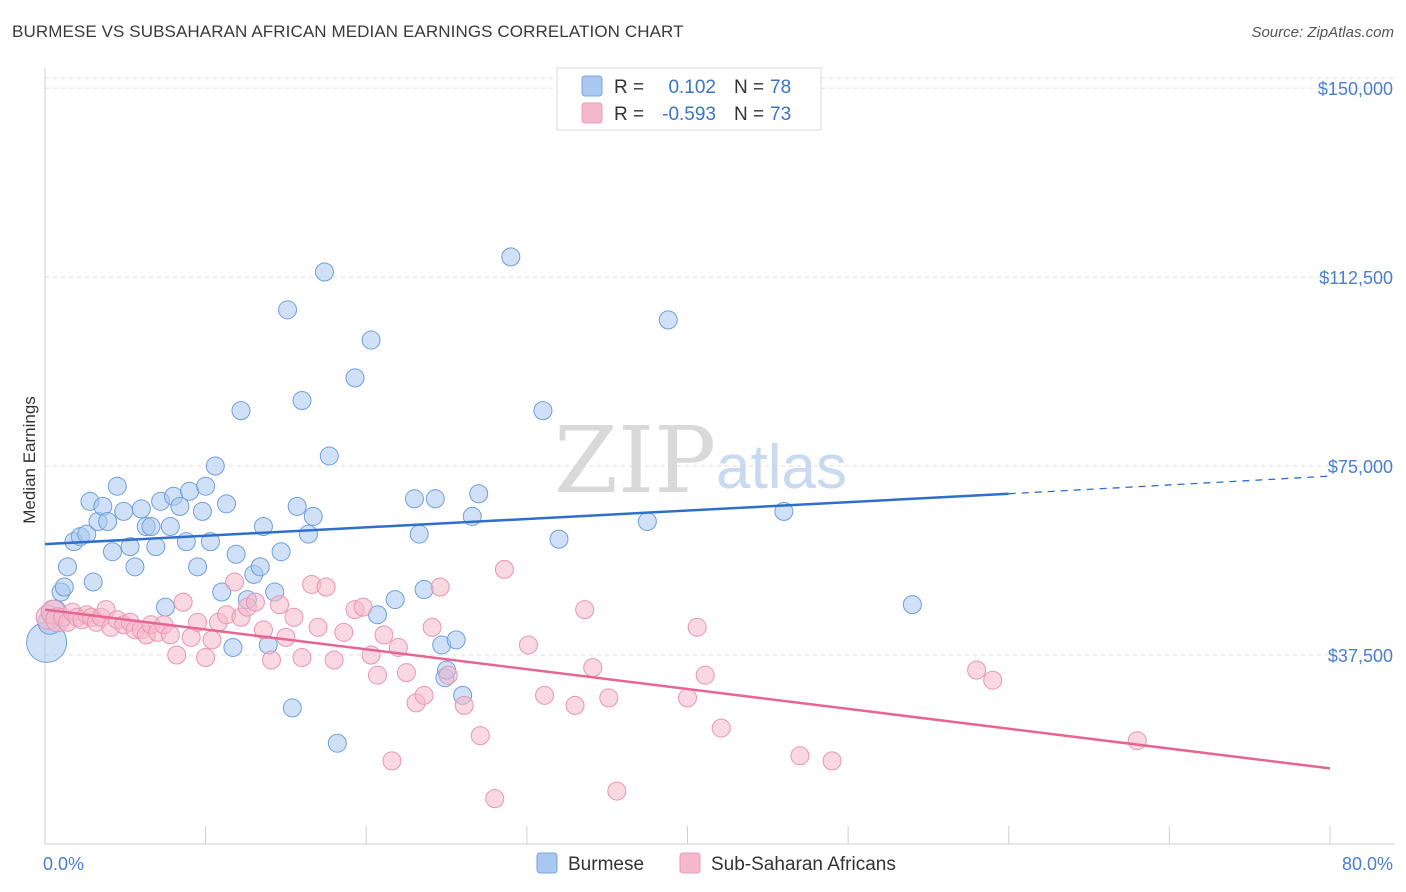  Describe the element at coordinates (1367, 864) in the screenshot. I see `x-tick-label-1: 80.0%` at that location.